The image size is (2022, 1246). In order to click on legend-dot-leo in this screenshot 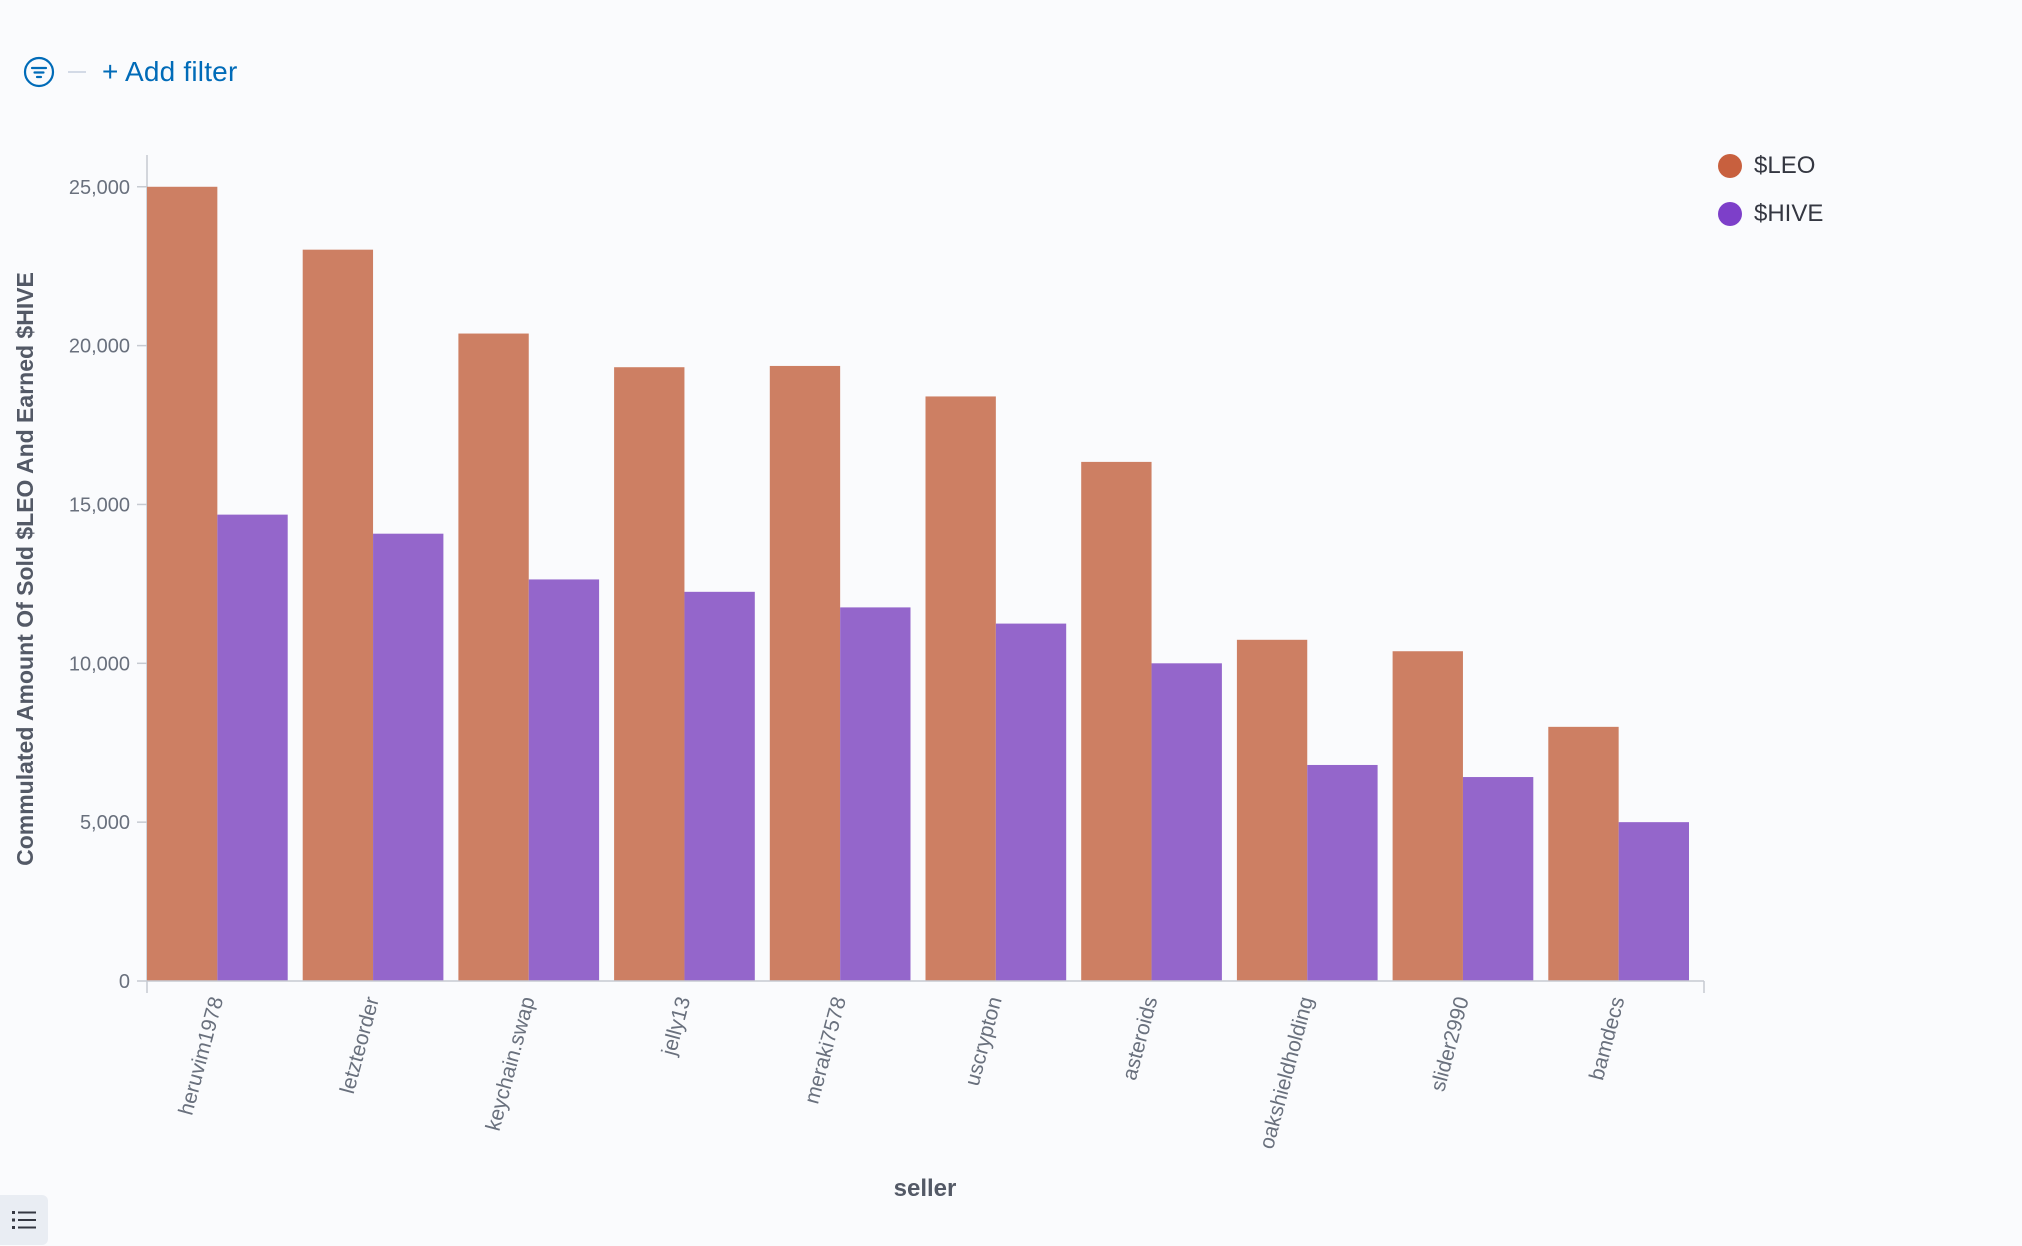, I will do `click(1730, 166)`.